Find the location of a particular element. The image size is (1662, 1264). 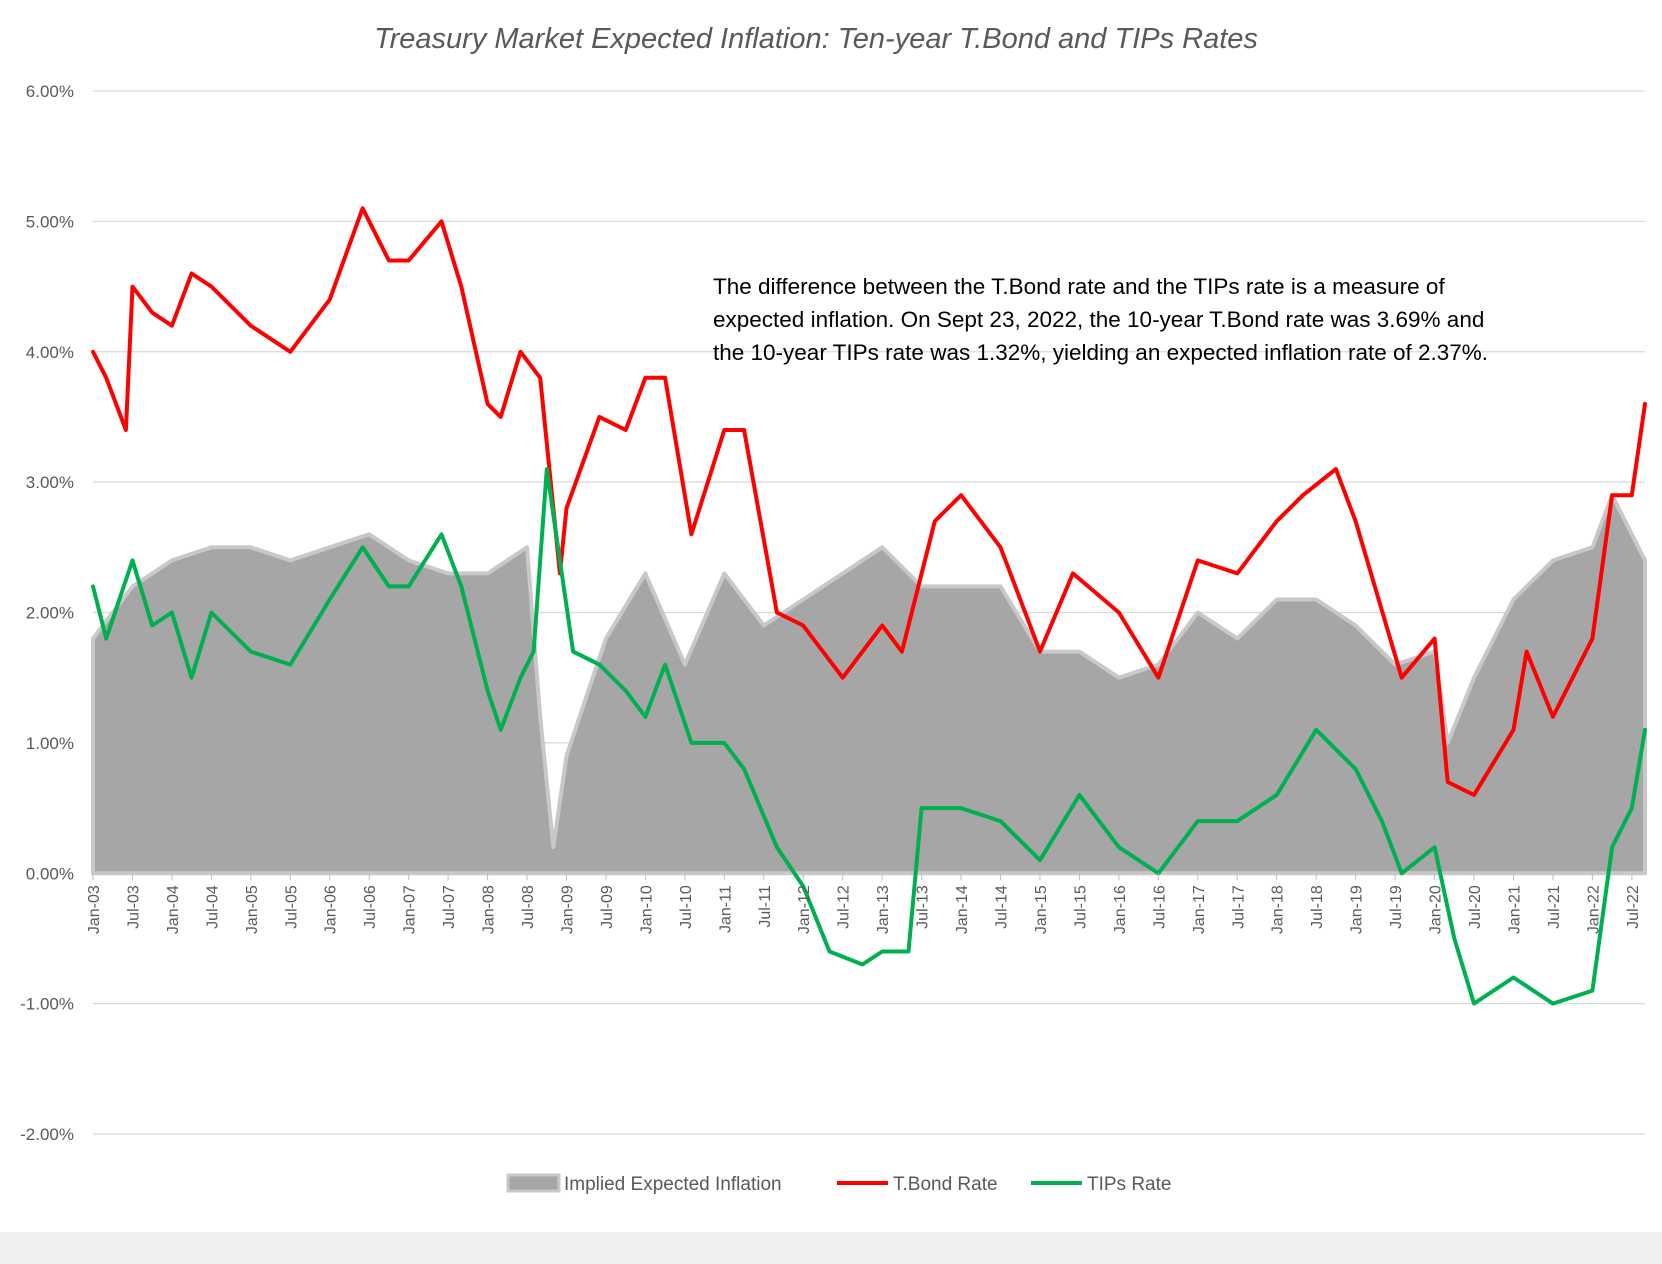

x-tick-label: Jul-05 is located at coordinates (291, 907).